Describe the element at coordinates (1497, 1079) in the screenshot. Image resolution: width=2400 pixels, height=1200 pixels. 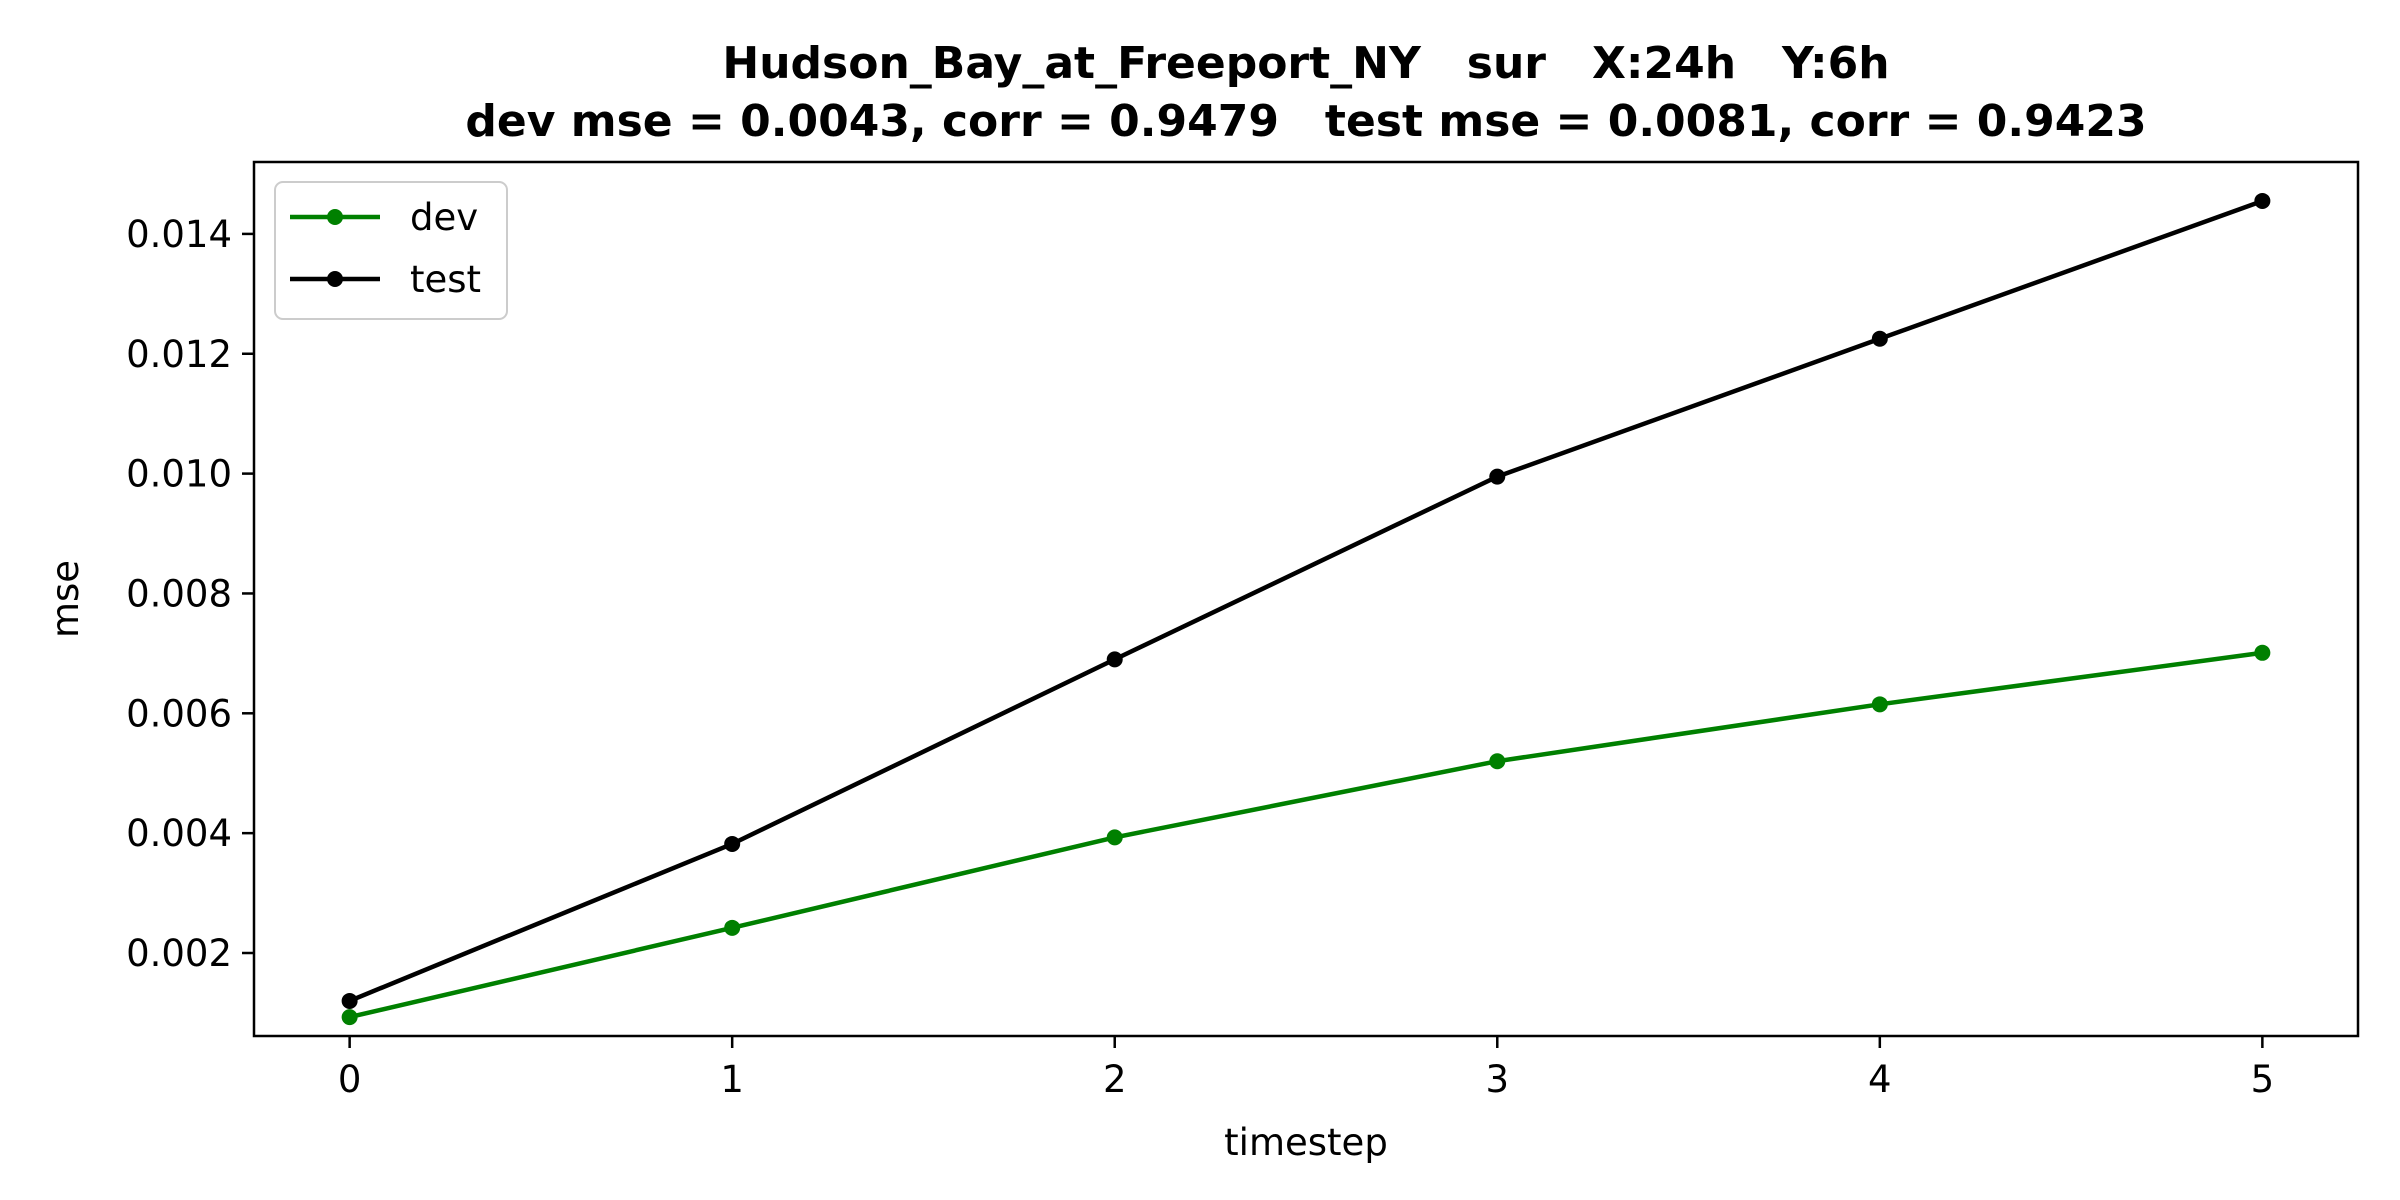
I see `x-tick-label: 3` at that location.